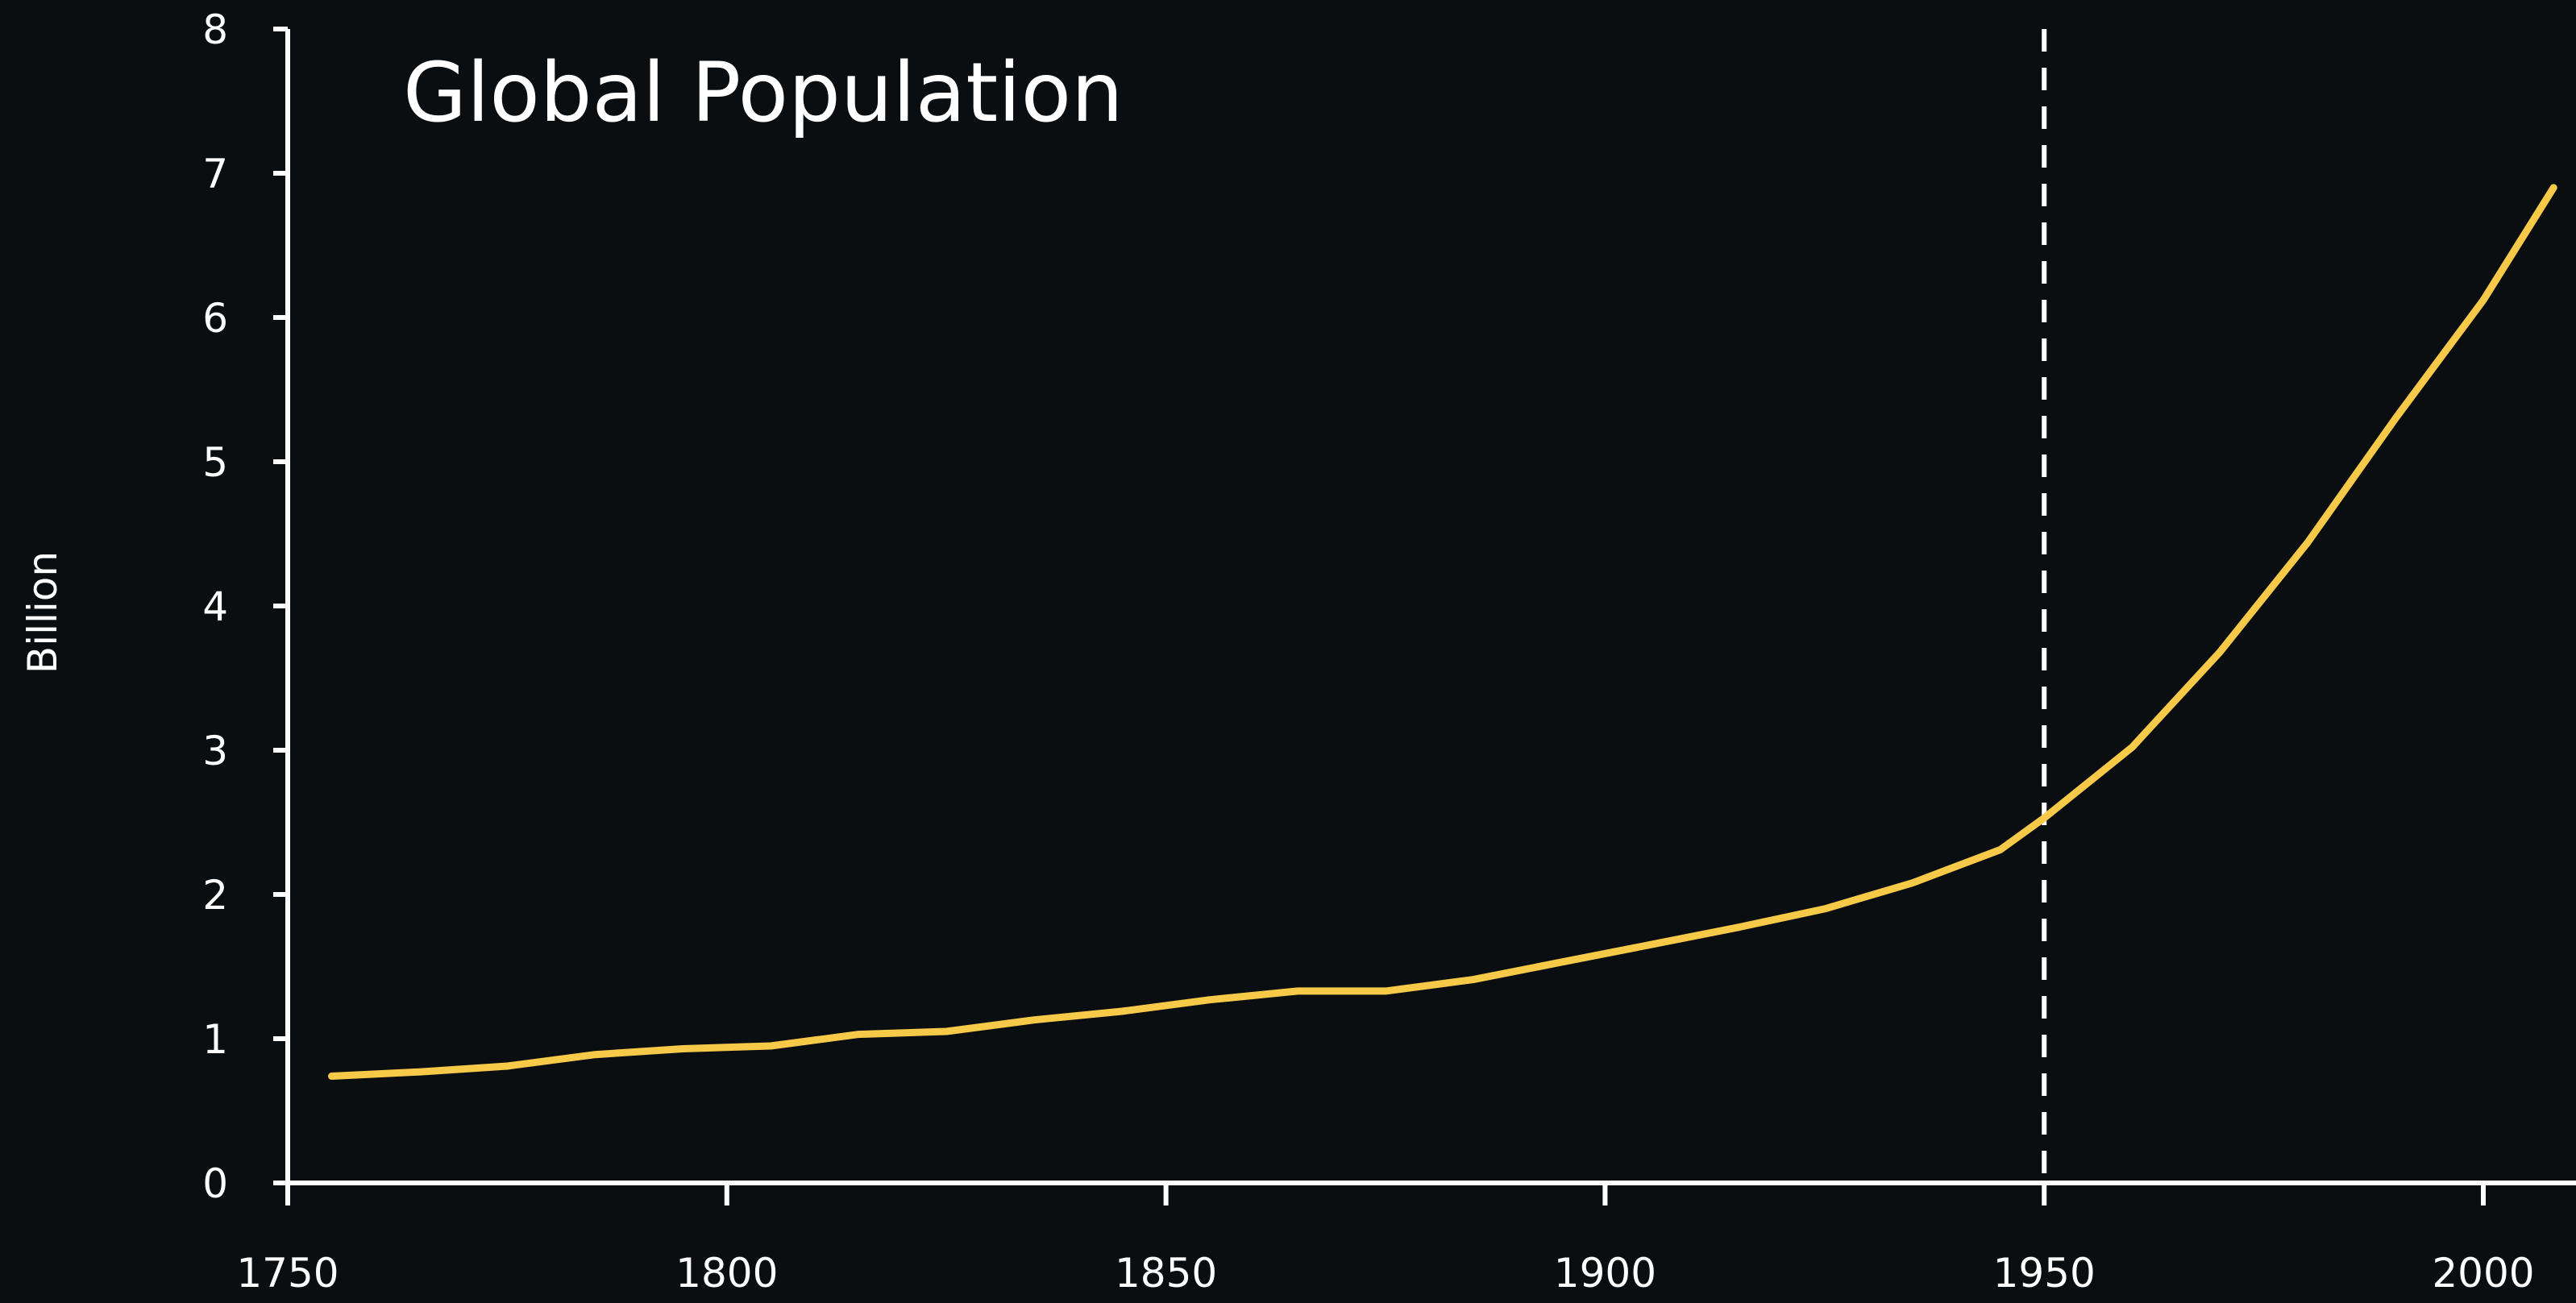  What do you see at coordinates (2483, 1273) in the screenshot?
I see `x-tick-label-2000: 2000` at bounding box center [2483, 1273].